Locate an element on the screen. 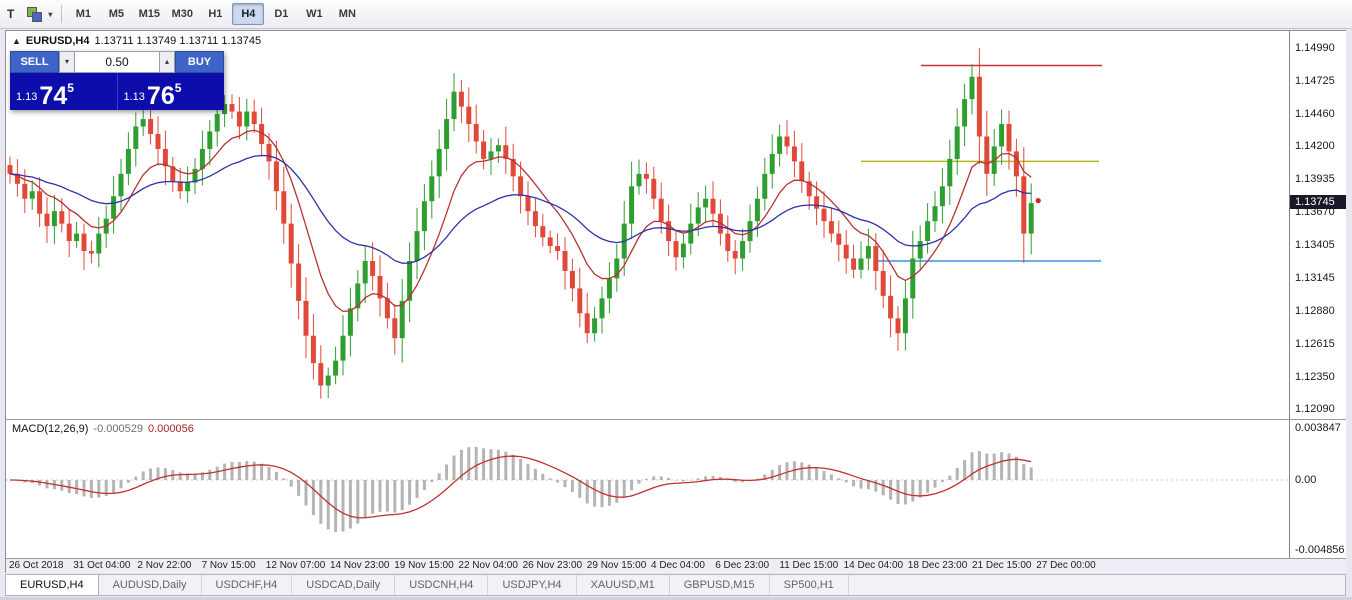 Image resolution: width=1352 pixels, height=600 pixels. macd-name: MACD(12,26,9) is located at coordinates (50, 429).